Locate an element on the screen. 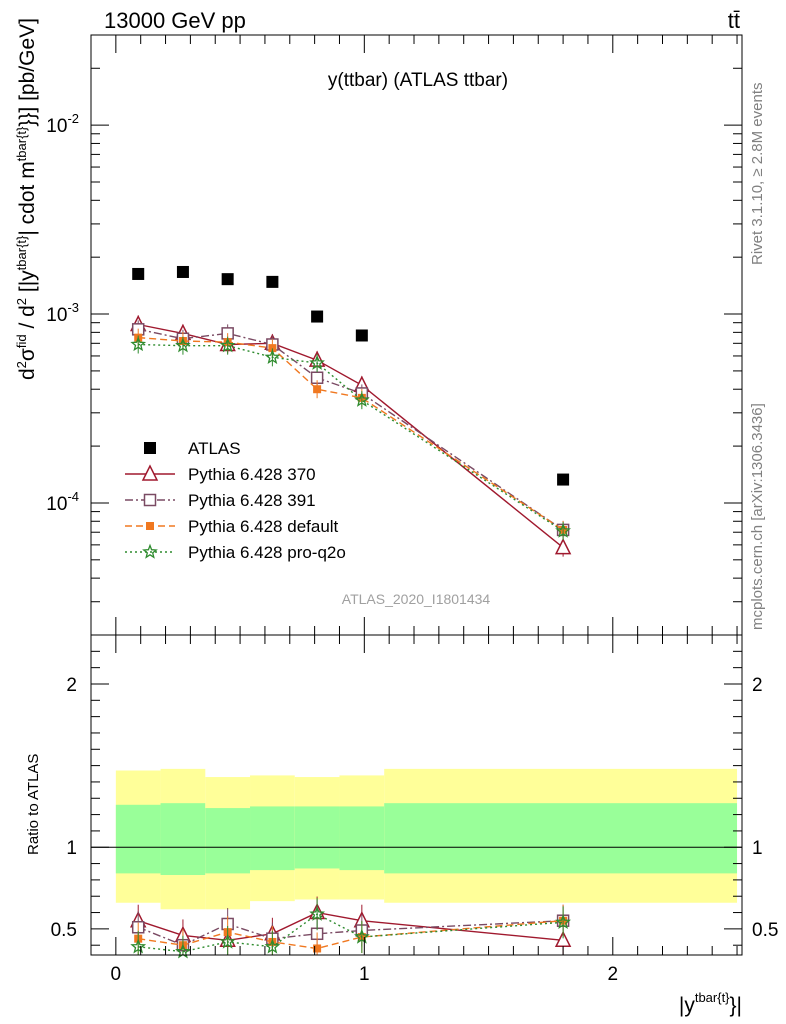  header-beam-label: 13000 GeV pp is located at coordinates (175, 20).